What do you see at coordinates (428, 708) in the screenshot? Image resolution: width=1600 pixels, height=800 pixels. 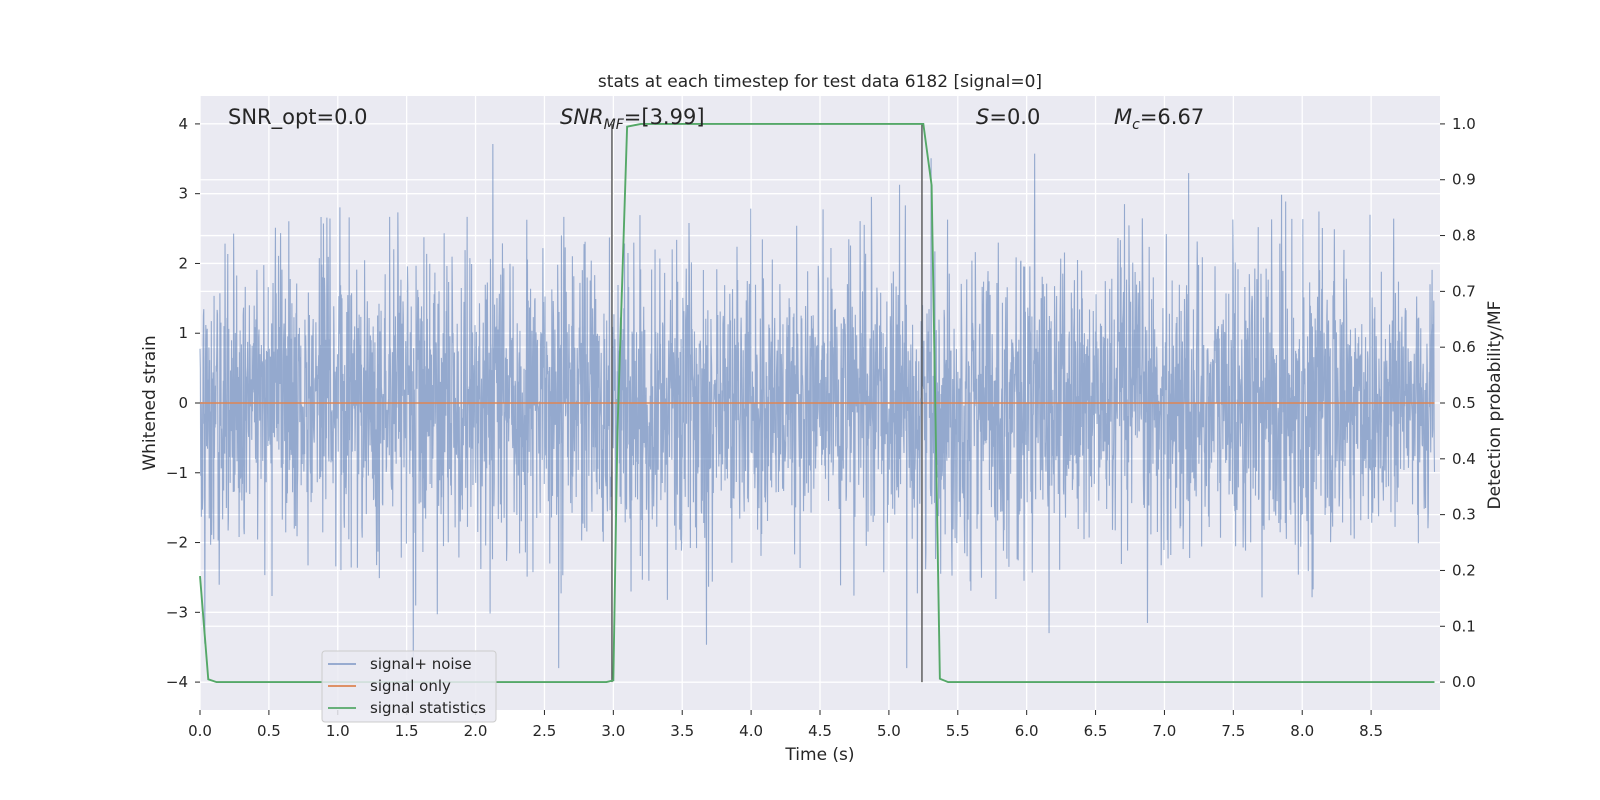 I see `legend-label-signal-statistics: signal statistics` at bounding box center [428, 708].